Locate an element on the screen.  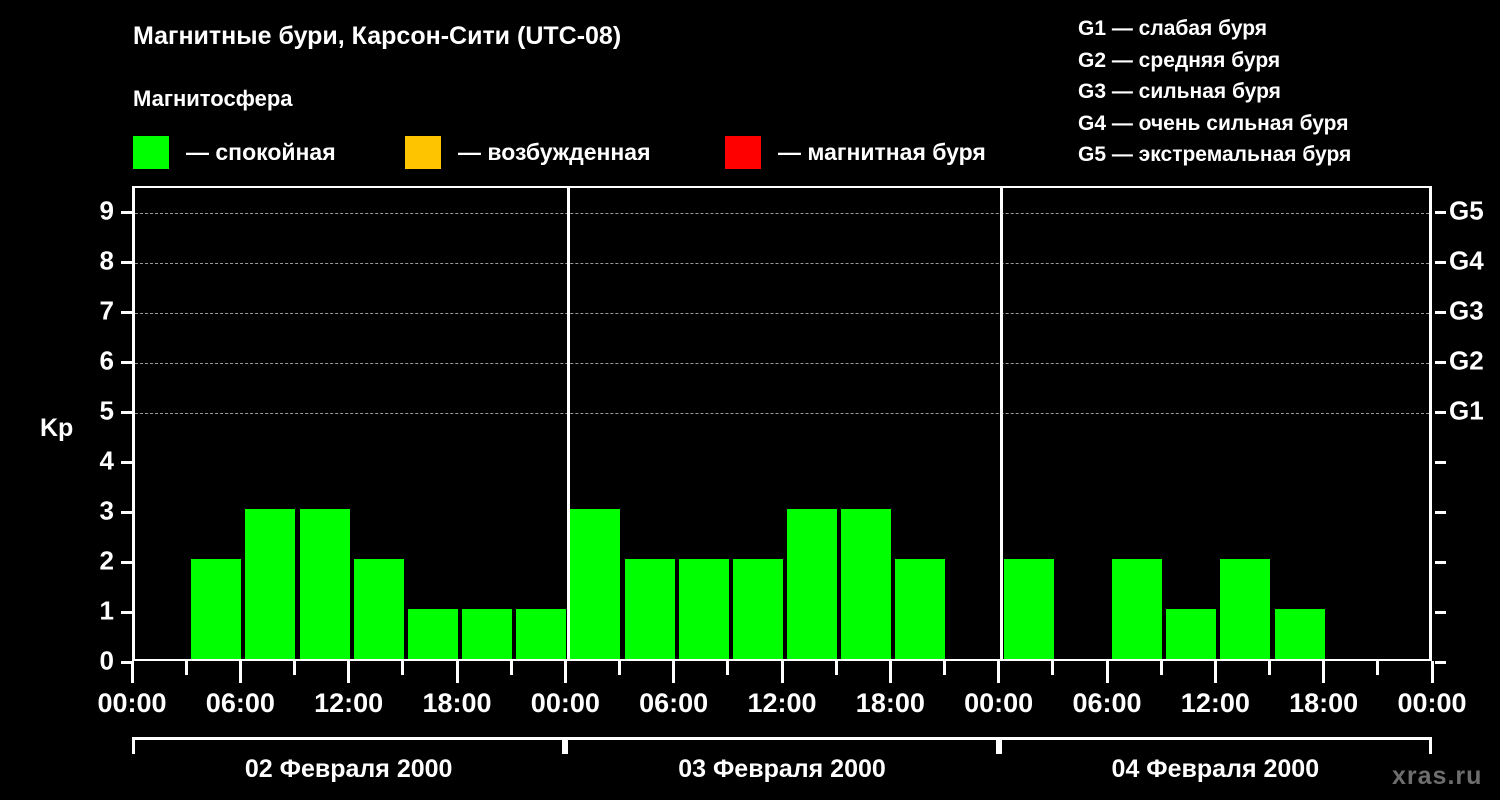
legend-label-storm: — магнитная буря is located at coordinates (882, 151).